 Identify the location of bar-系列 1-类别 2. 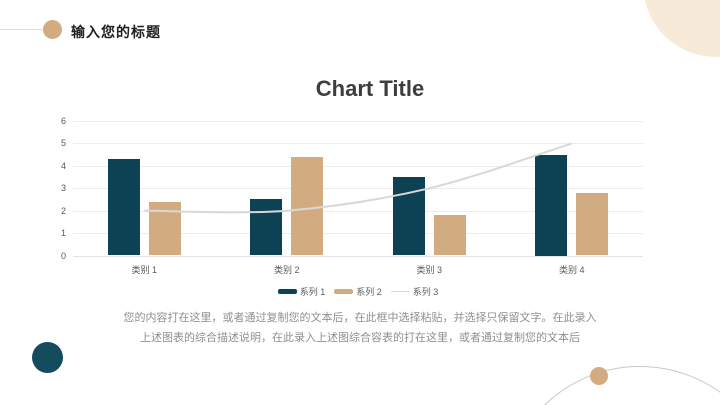
(266, 227).